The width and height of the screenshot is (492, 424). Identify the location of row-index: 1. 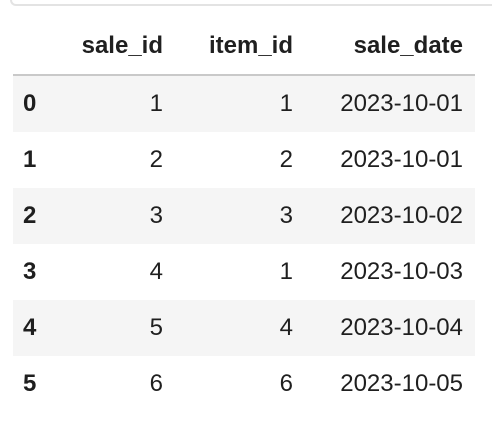
(30, 159).